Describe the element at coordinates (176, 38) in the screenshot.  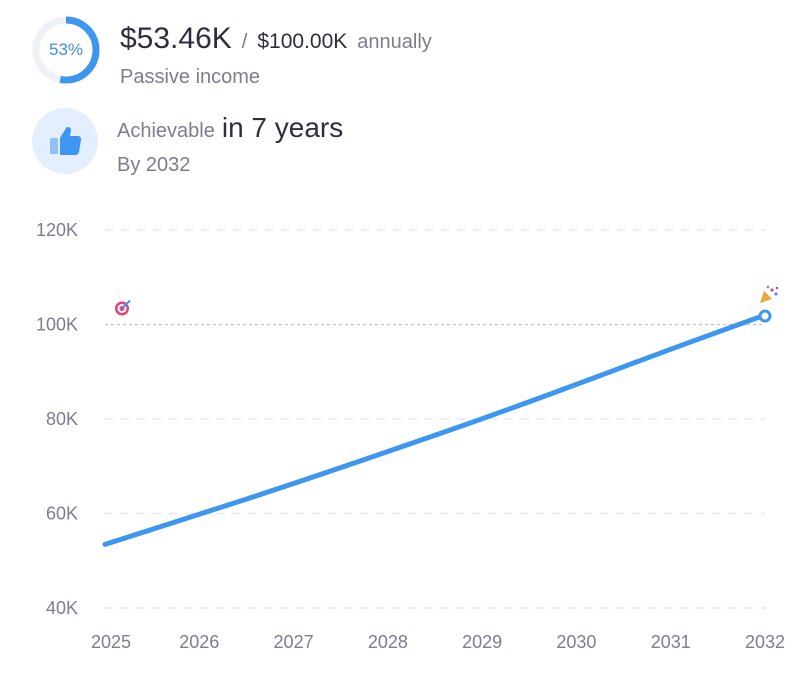
I see `current-amount: $53.46K` at that location.